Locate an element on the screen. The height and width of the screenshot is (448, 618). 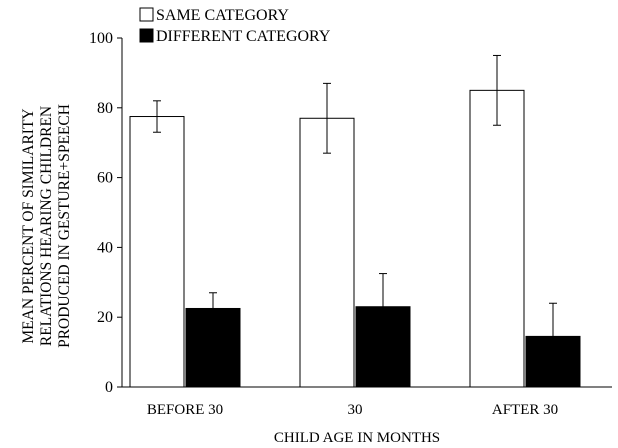
x-tick-label: 30 is located at coordinates (355, 410).